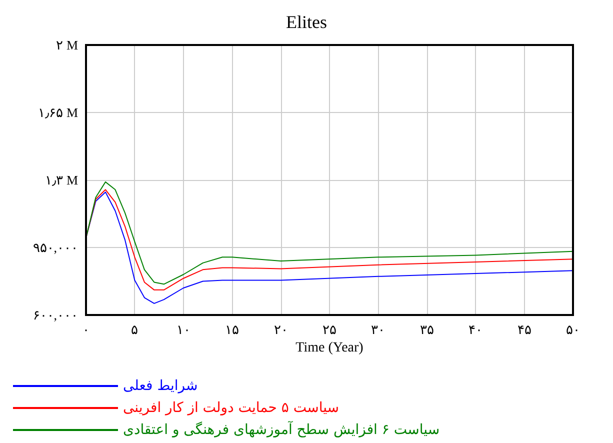 The image size is (613, 443). What do you see at coordinates (61, 180) in the screenshot?
I see `y-tick-label: ۱٫۳ M` at bounding box center [61, 180].